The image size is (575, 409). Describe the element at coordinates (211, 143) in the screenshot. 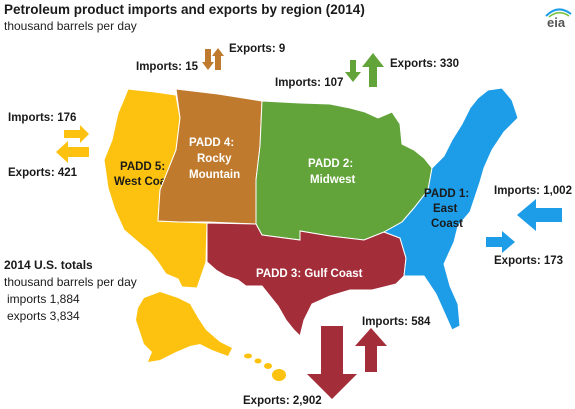

I see `padd4-label-line1: PADD 4:` at that location.